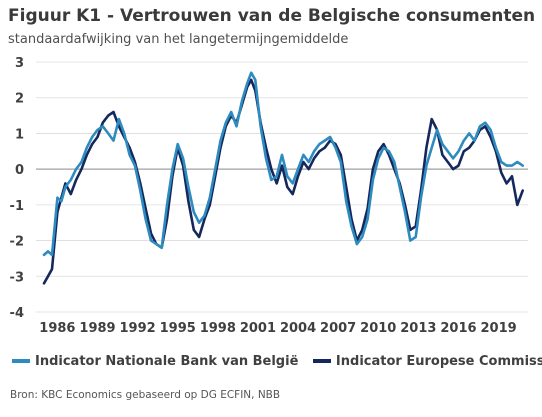 The height and width of the screenshot is (417, 542). I want to click on y-tick-label: -3, so click(17, 277).